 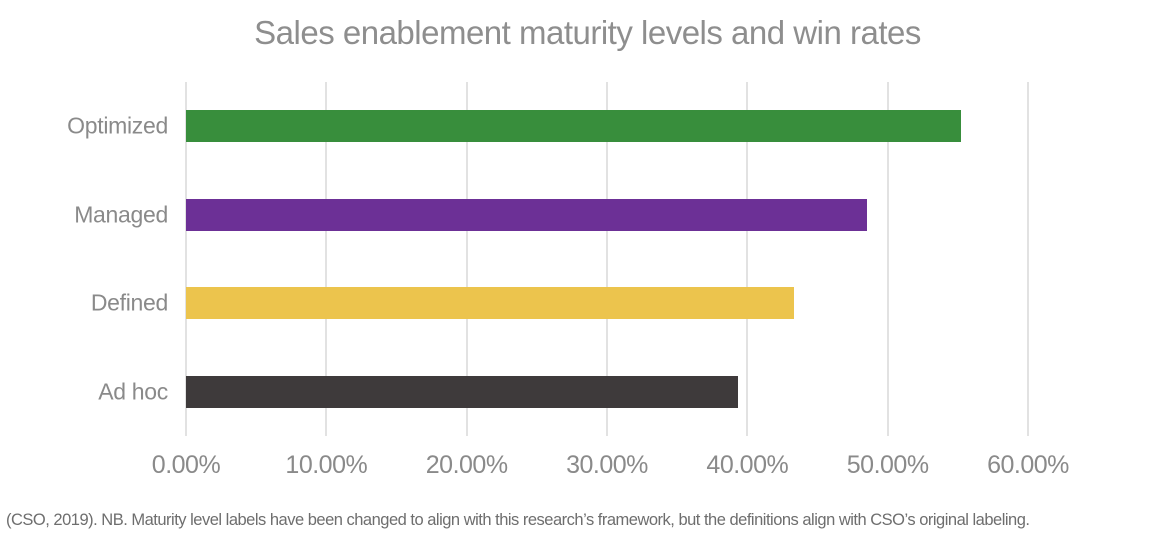 I want to click on x-tick-label: 60.00%, so click(x=1028, y=465).